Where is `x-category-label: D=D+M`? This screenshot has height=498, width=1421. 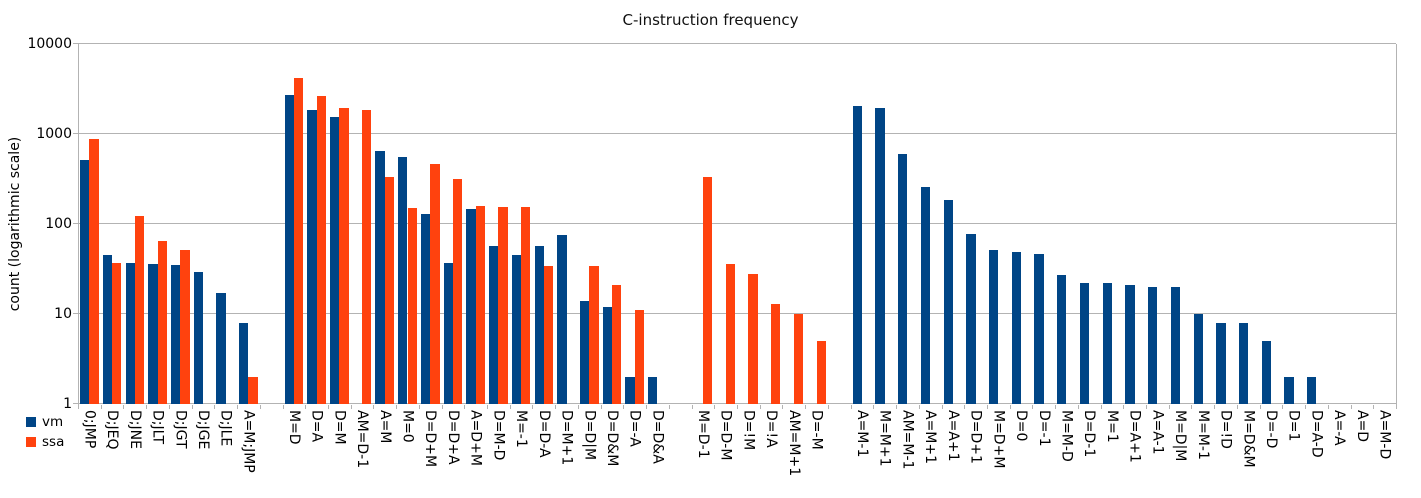 x-category-label: D=D+M is located at coordinates (430, 439).